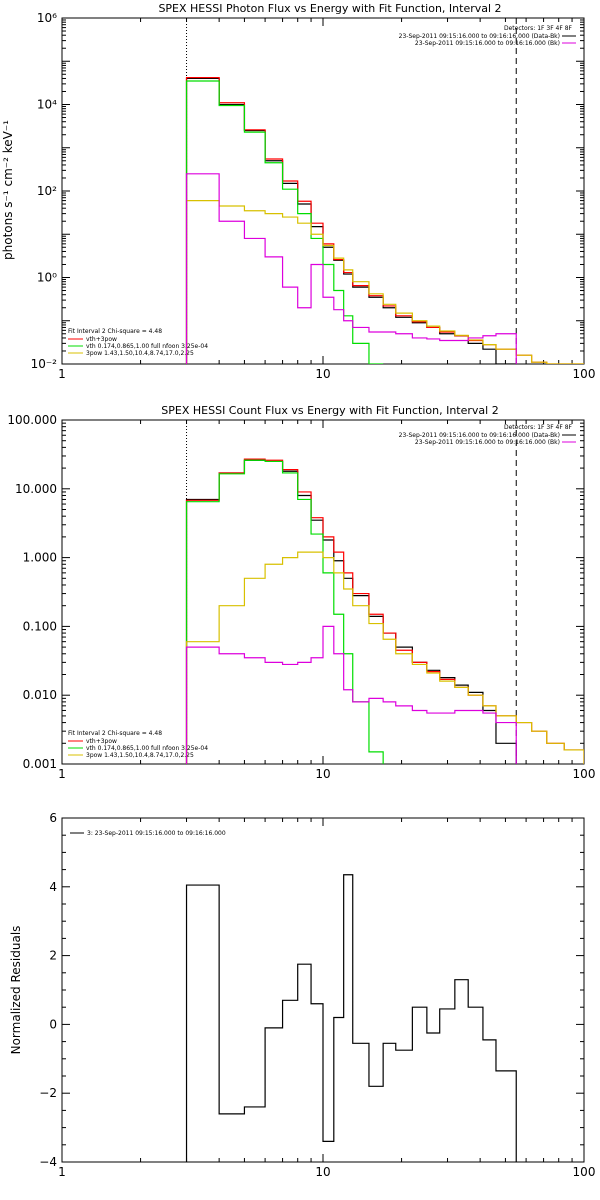 Image resolution: width=600 pixels, height=1200 pixels. What do you see at coordinates (147, 748) in the screenshot?
I see `count-legend-green: vth 0.174,0.865,1.00 full nfoon 3.25e-04` at bounding box center [147, 748].